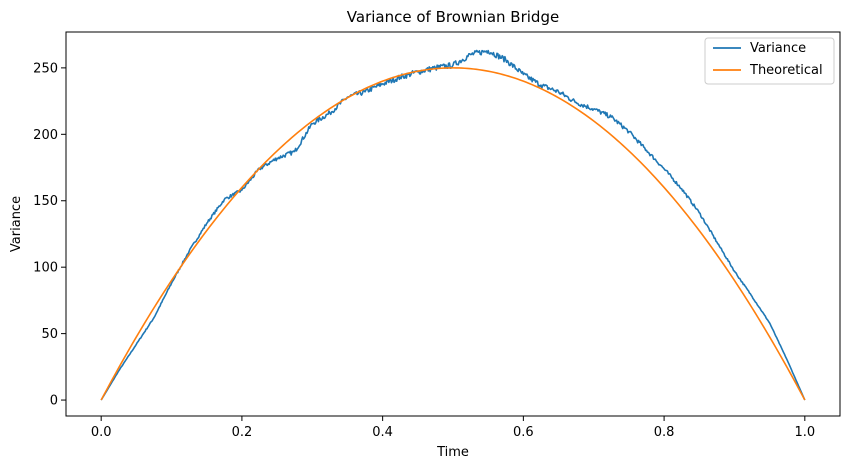 The width and height of the screenshot is (850, 468). I want to click on x-tick-label: 0.4, so click(382, 432).